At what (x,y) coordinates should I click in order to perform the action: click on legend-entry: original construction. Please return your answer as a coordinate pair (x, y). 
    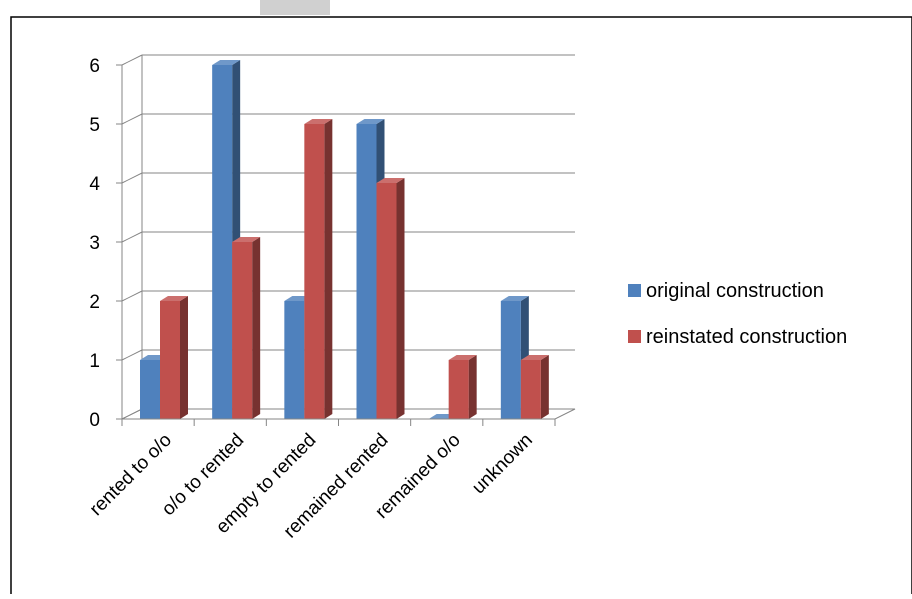
    Looking at the image, I should click on (726, 291).